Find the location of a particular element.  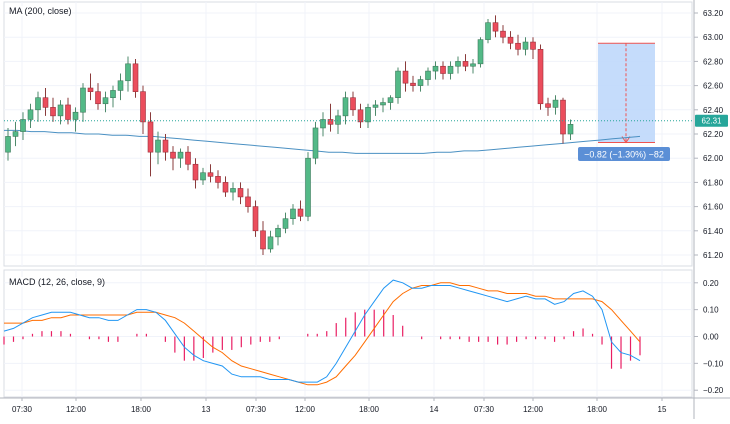

measure-label: −0.82 (−1.30%) −82 is located at coordinates (624, 155).